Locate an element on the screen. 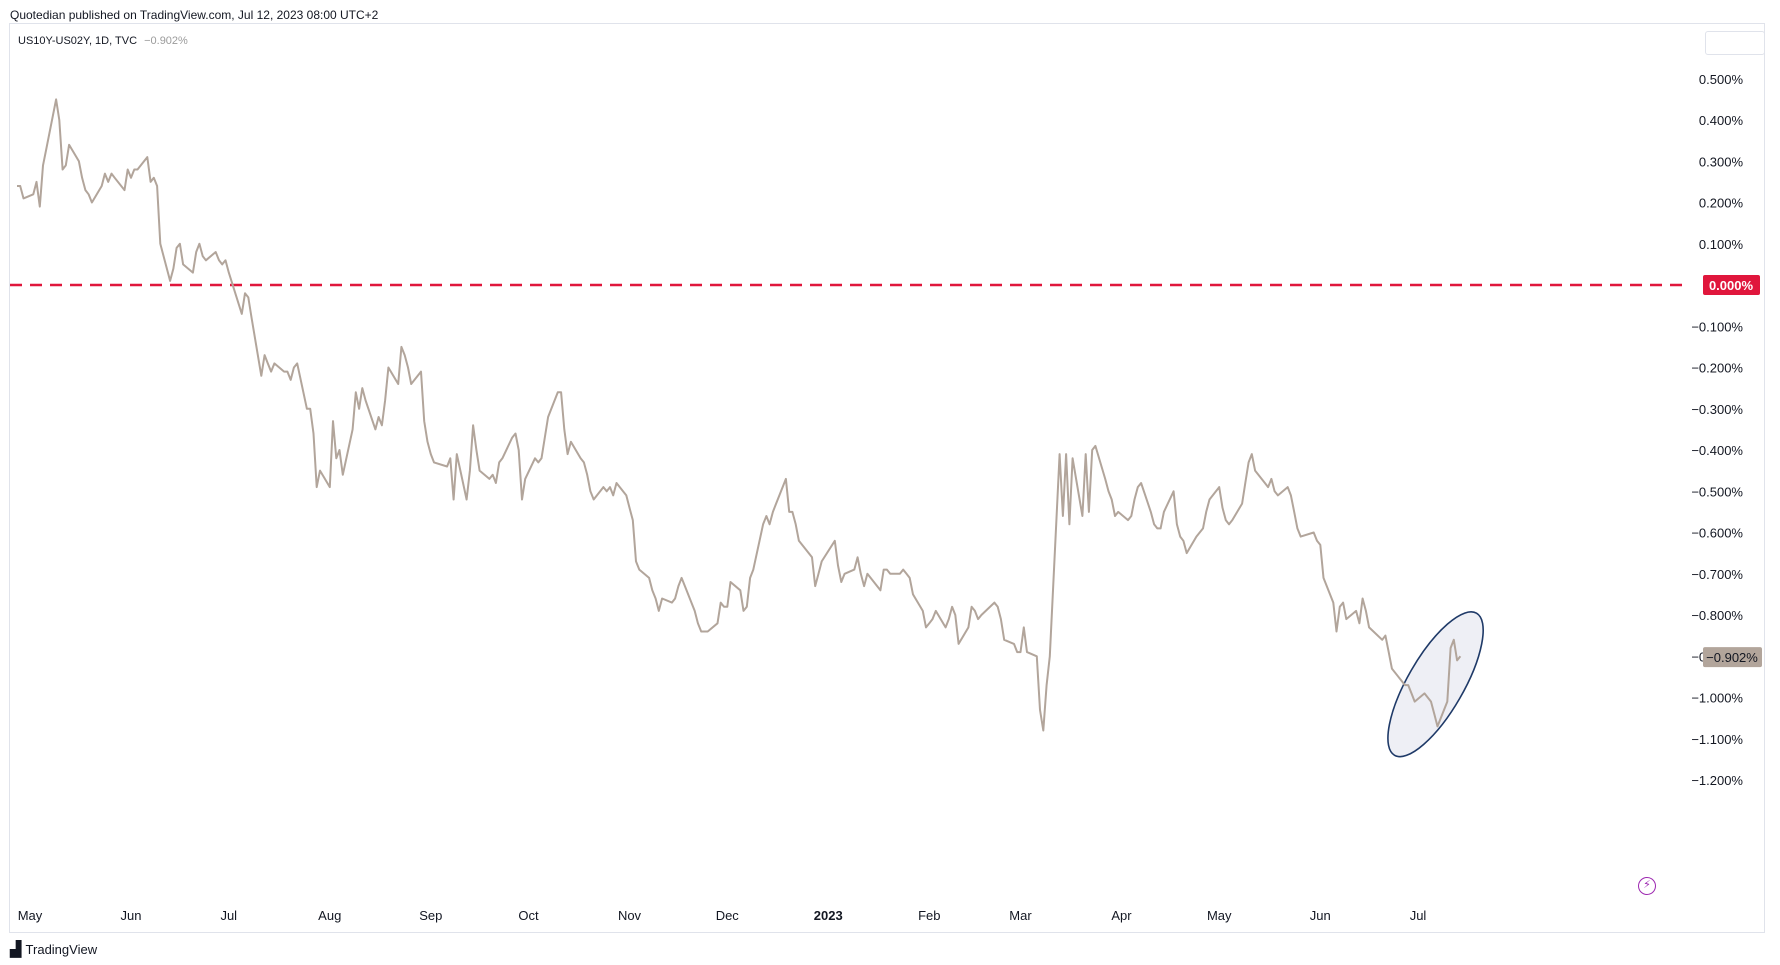 This screenshot has height=965, width=1780. tradingview-brand: ▟ TradingView is located at coordinates (53, 949).